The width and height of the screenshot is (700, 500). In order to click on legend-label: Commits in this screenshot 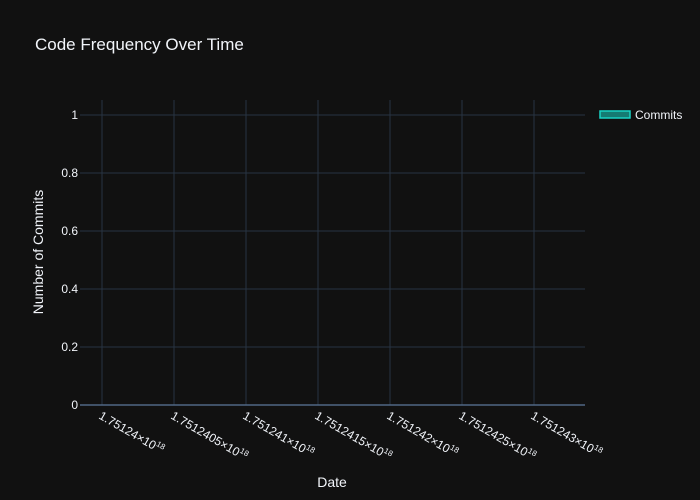, I will do `click(658, 115)`.